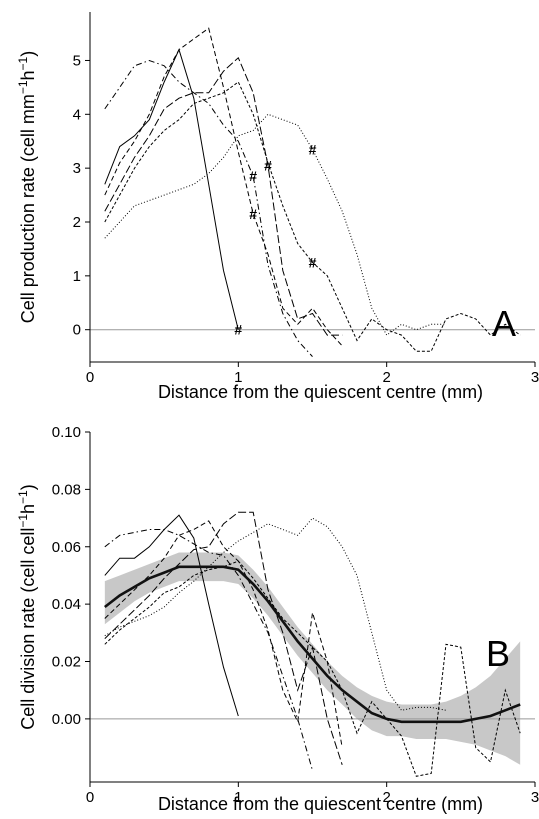 The height and width of the screenshot is (819, 539). What do you see at coordinates (77, 168) in the screenshot?
I see `panel-a-y-tick-label-3: 3` at bounding box center [77, 168].